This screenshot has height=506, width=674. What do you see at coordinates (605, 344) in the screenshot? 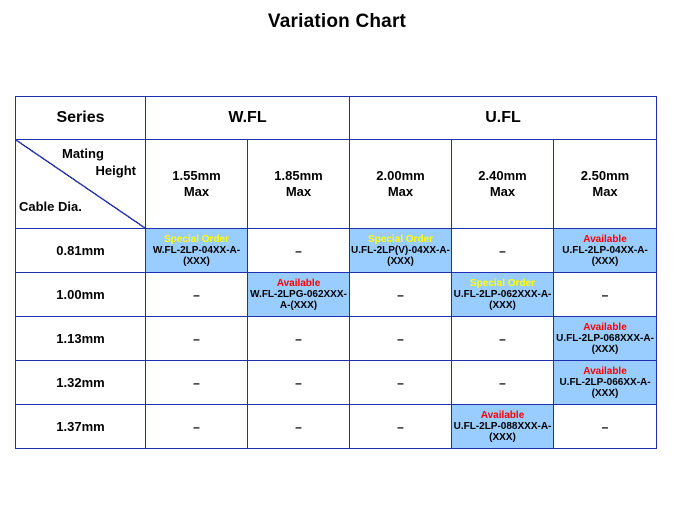
I see `part-number: U.FL-2LP-068XXX-A-(XXX)` at bounding box center [605, 344].